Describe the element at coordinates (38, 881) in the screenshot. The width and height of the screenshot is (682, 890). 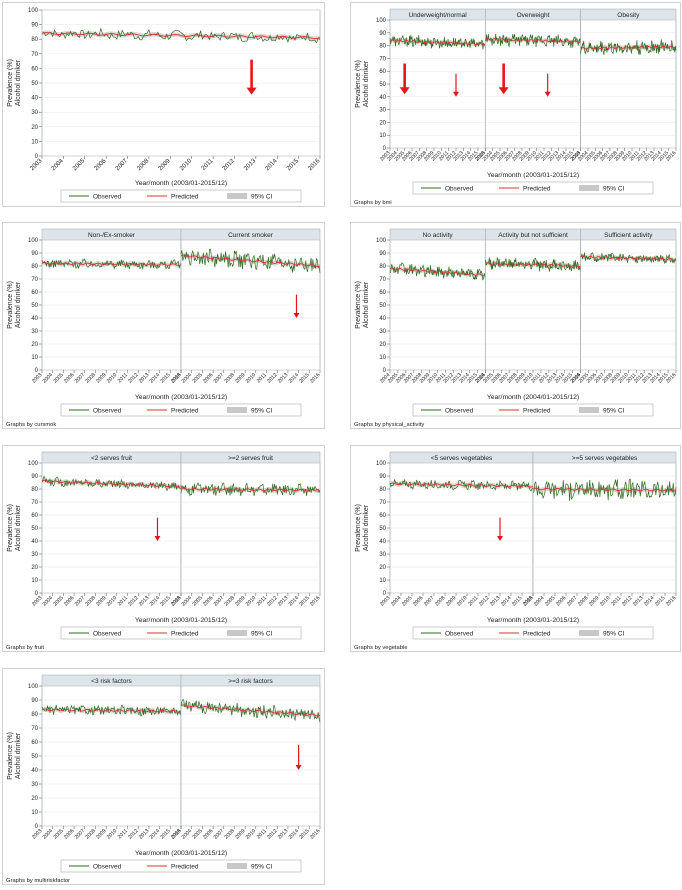
I see `byline: Graphs by multiriskfactor` at that location.